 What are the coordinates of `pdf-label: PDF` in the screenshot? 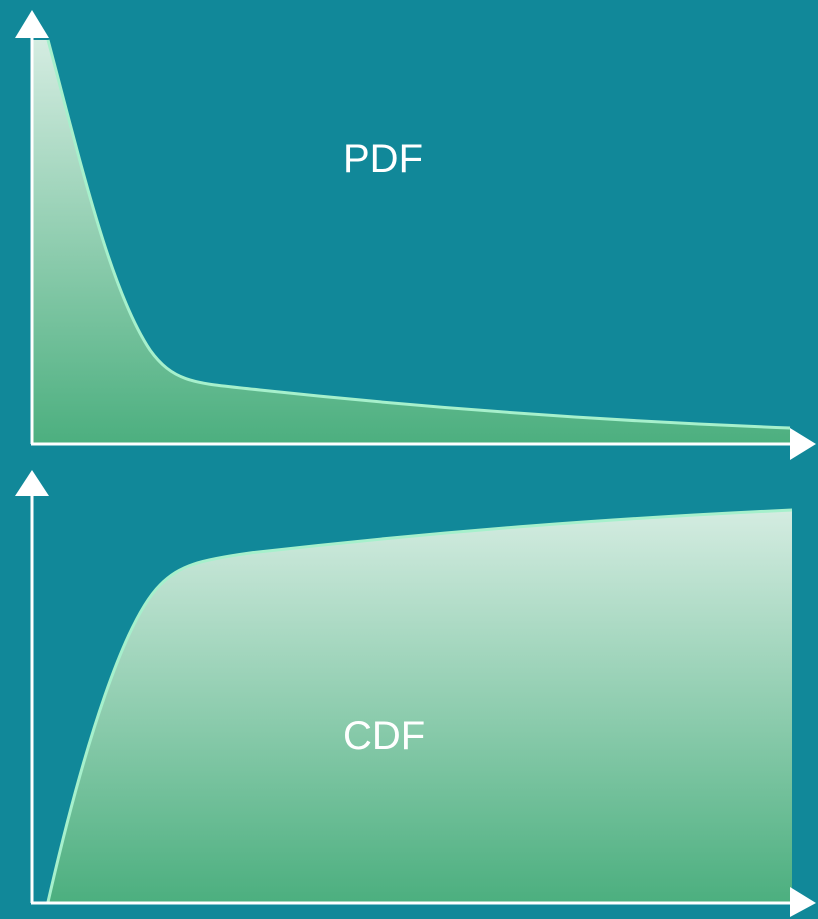 It's located at (383, 159).